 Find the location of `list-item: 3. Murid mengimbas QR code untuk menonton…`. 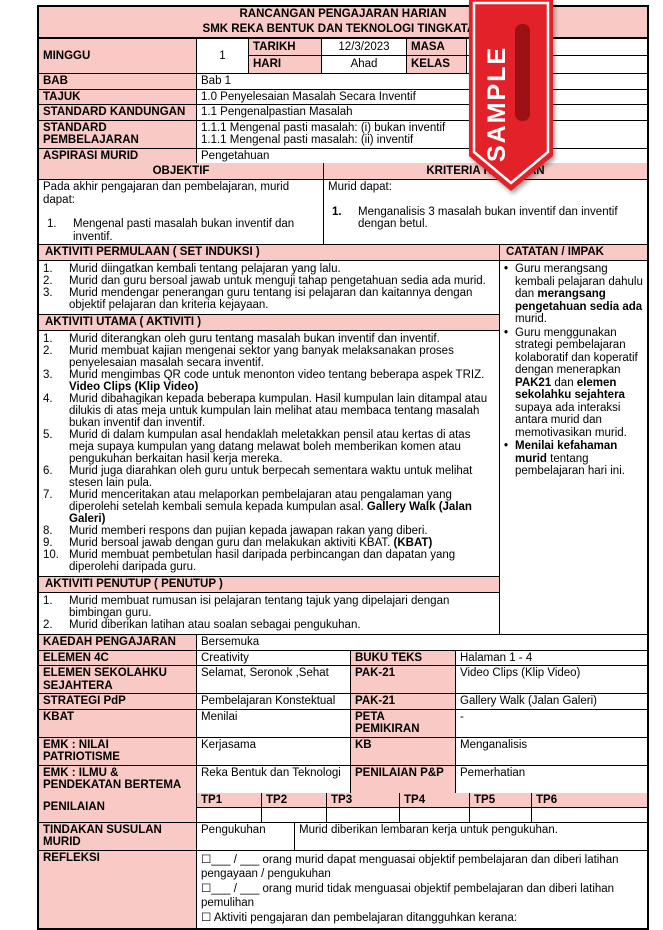

list-item: 3. Murid mengimbas QR code untuk menonton… is located at coordinates (269, 381).